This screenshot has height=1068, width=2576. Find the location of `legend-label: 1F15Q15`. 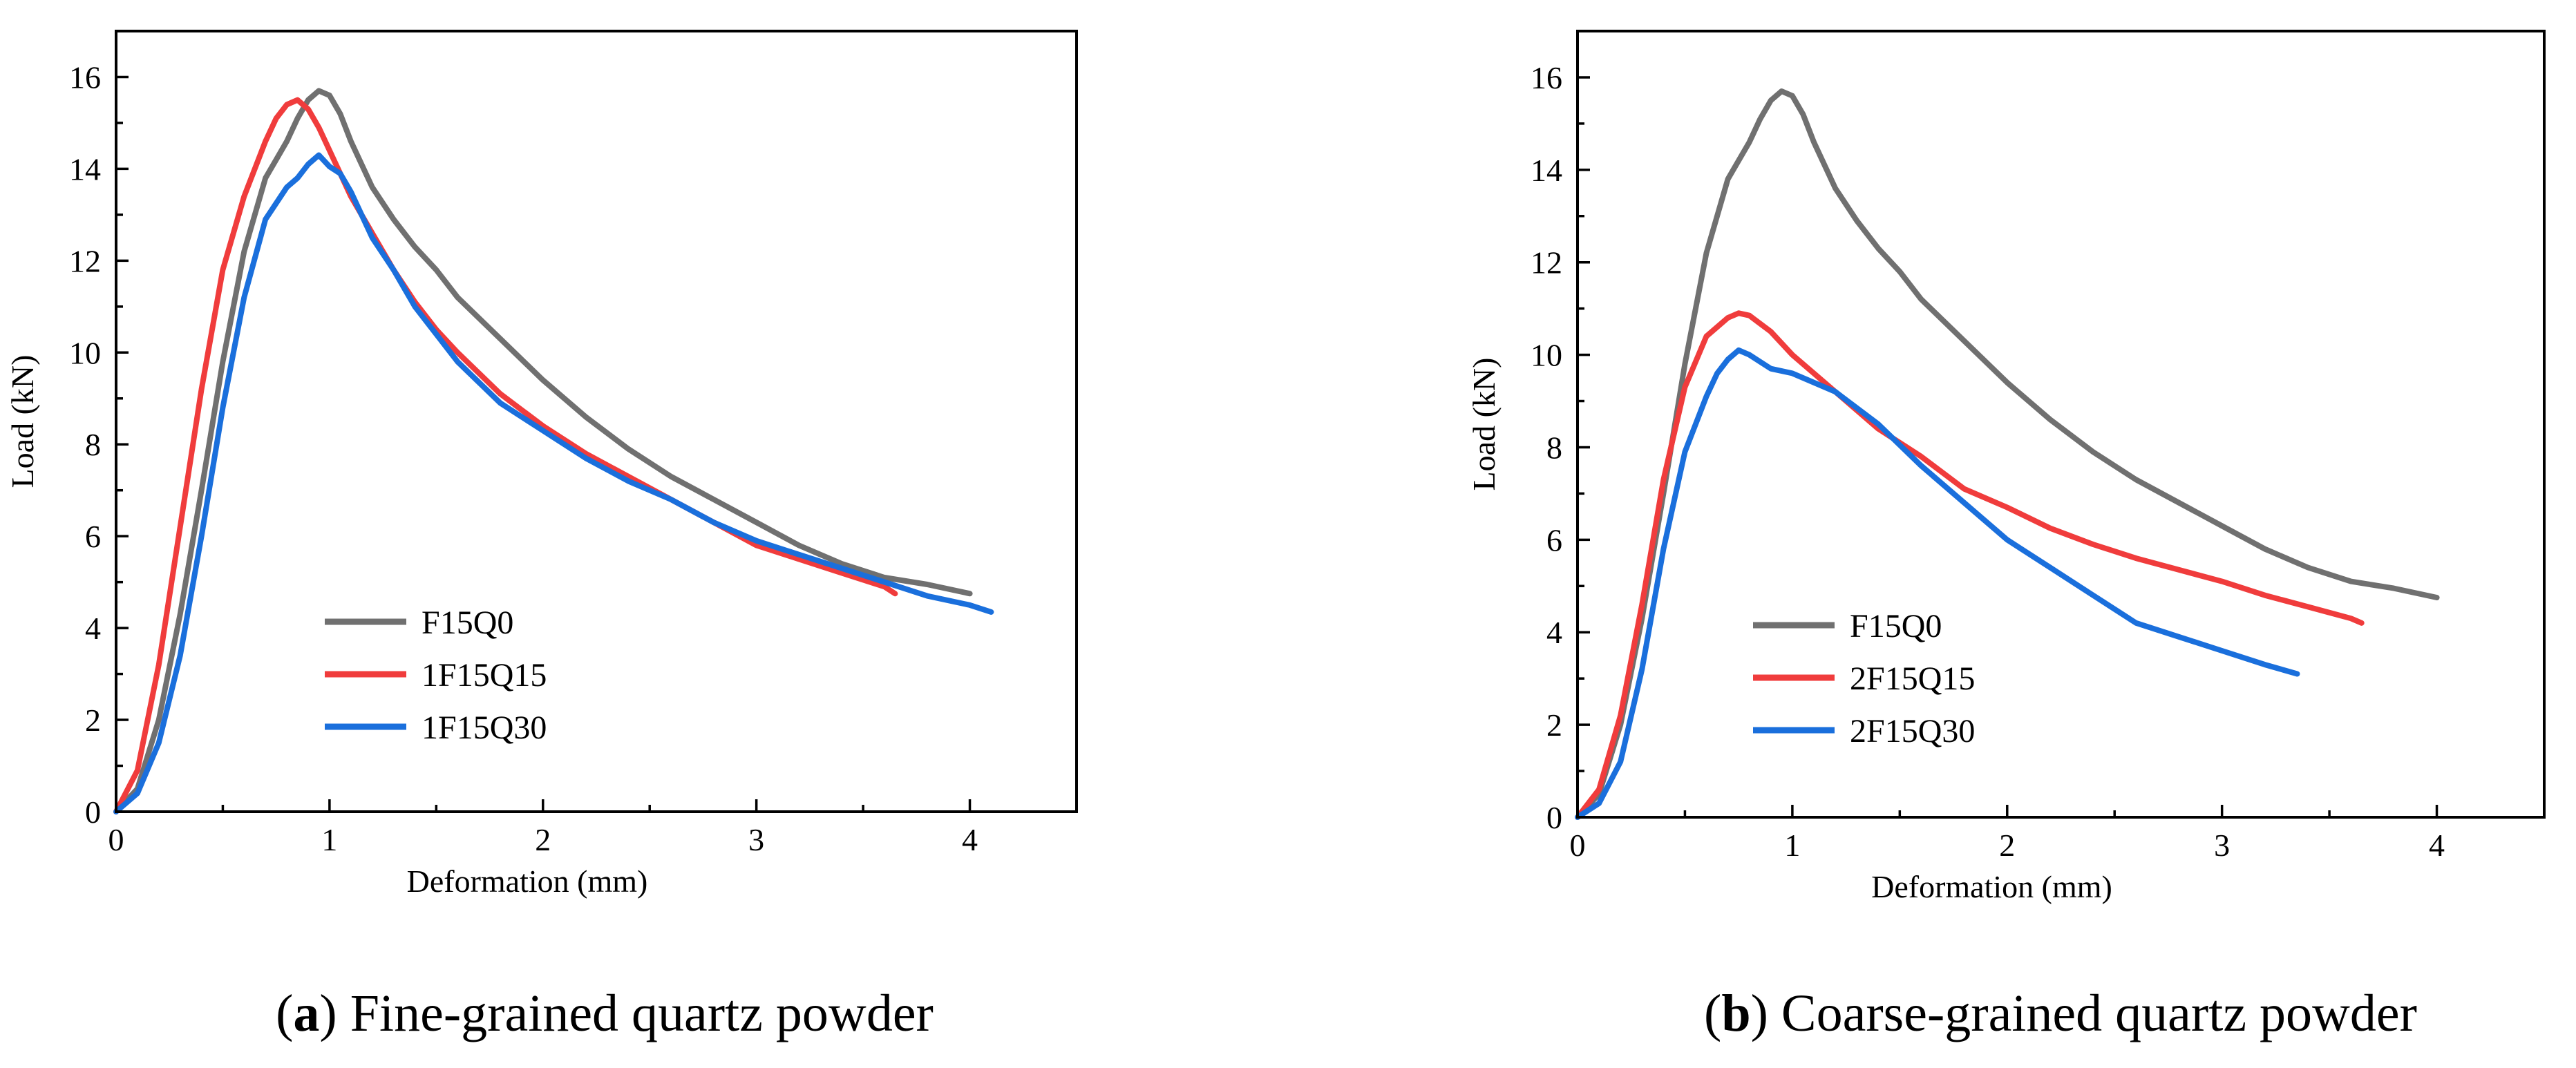

legend-label: 1F15Q15 is located at coordinates (484, 675).